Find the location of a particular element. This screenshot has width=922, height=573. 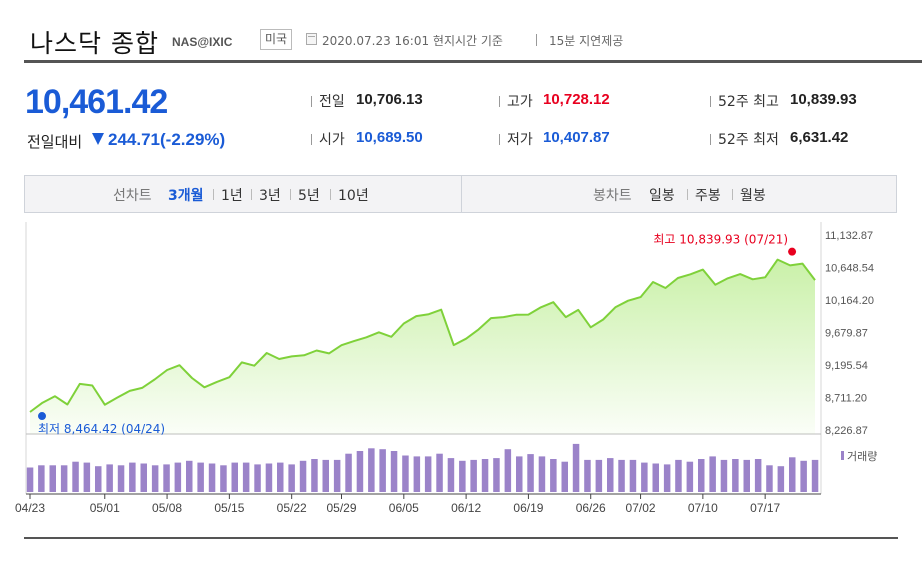

tab-period-5y: 5년 is located at coordinates (309, 196).